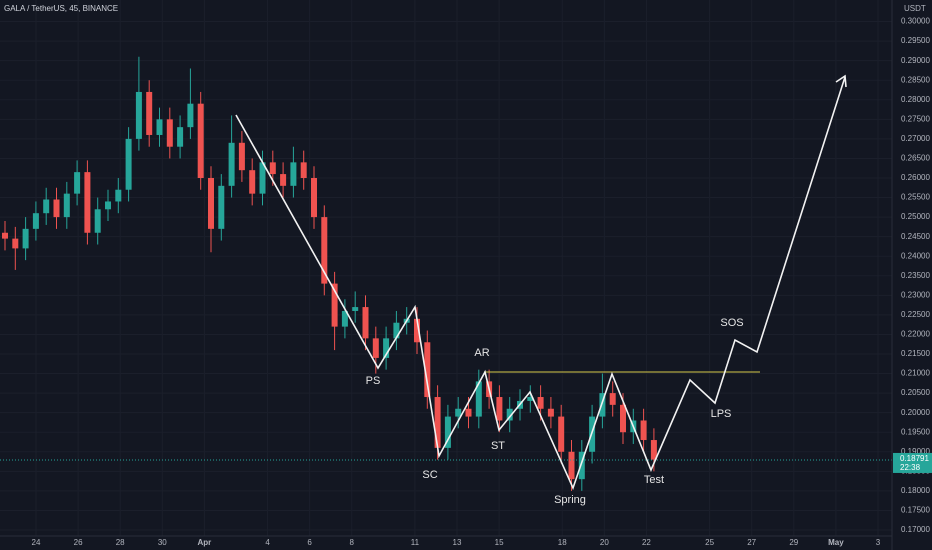  I want to click on y-tick-label: 0.18000, so click(915, 490).